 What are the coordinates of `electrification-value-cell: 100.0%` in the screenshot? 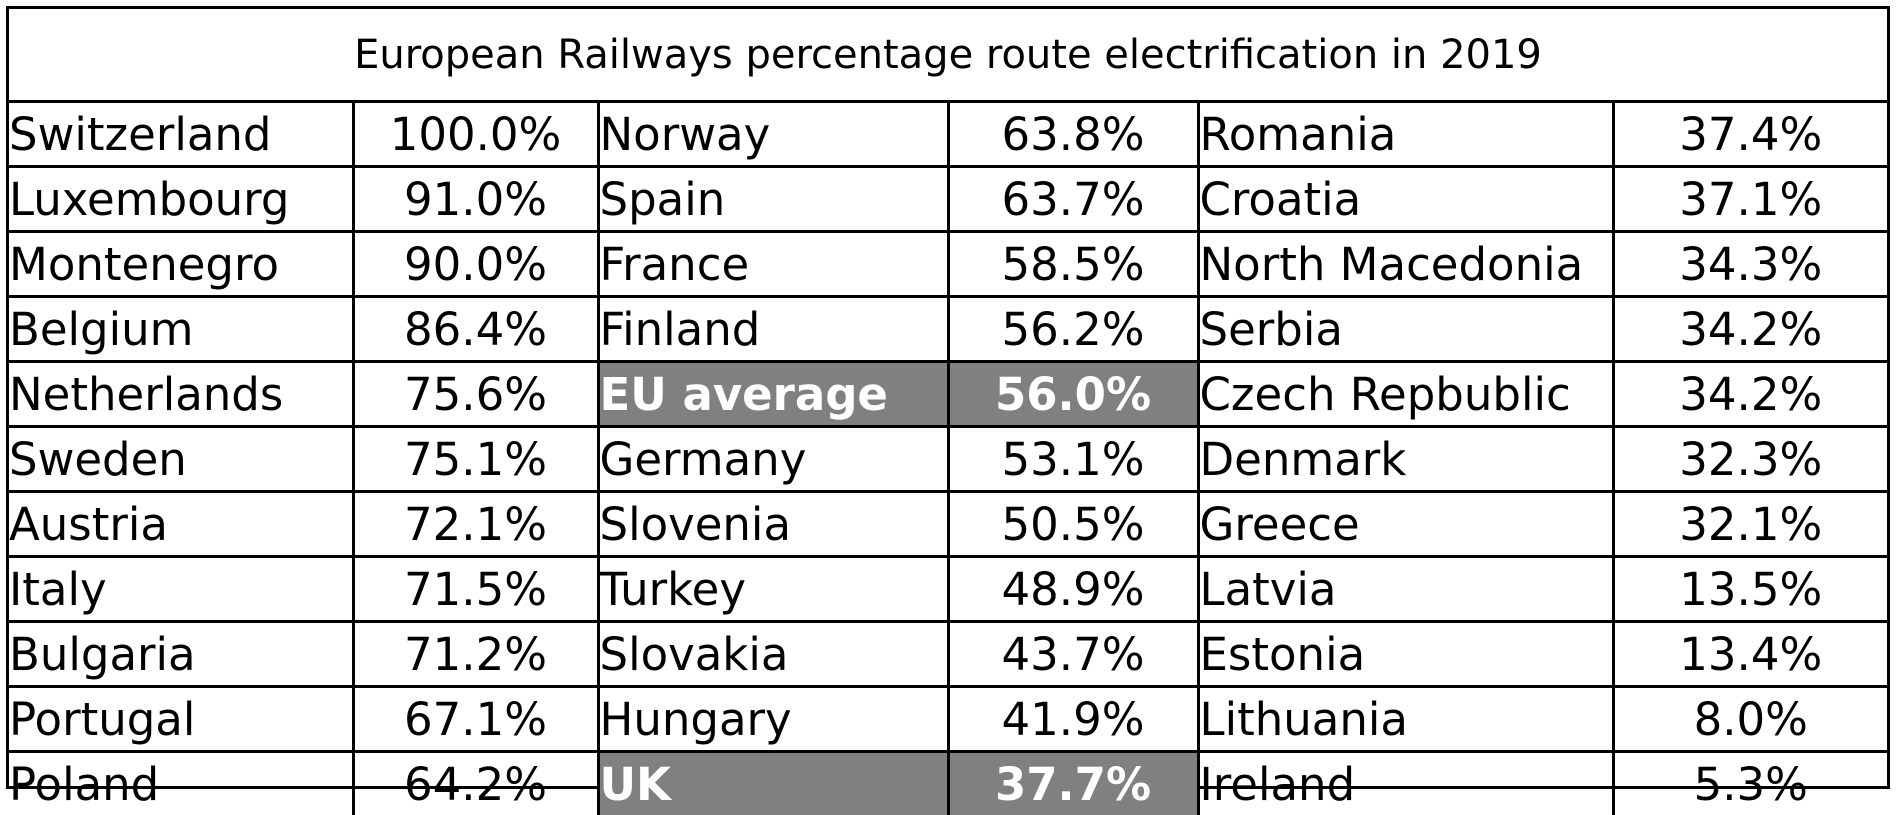 It's located at (475, 135).